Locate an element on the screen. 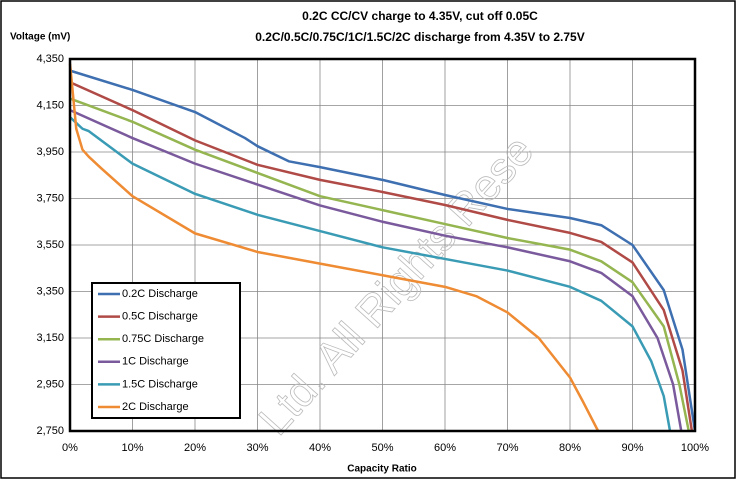  y-tick-label: 4,350 is located at coordinates (50, 59).